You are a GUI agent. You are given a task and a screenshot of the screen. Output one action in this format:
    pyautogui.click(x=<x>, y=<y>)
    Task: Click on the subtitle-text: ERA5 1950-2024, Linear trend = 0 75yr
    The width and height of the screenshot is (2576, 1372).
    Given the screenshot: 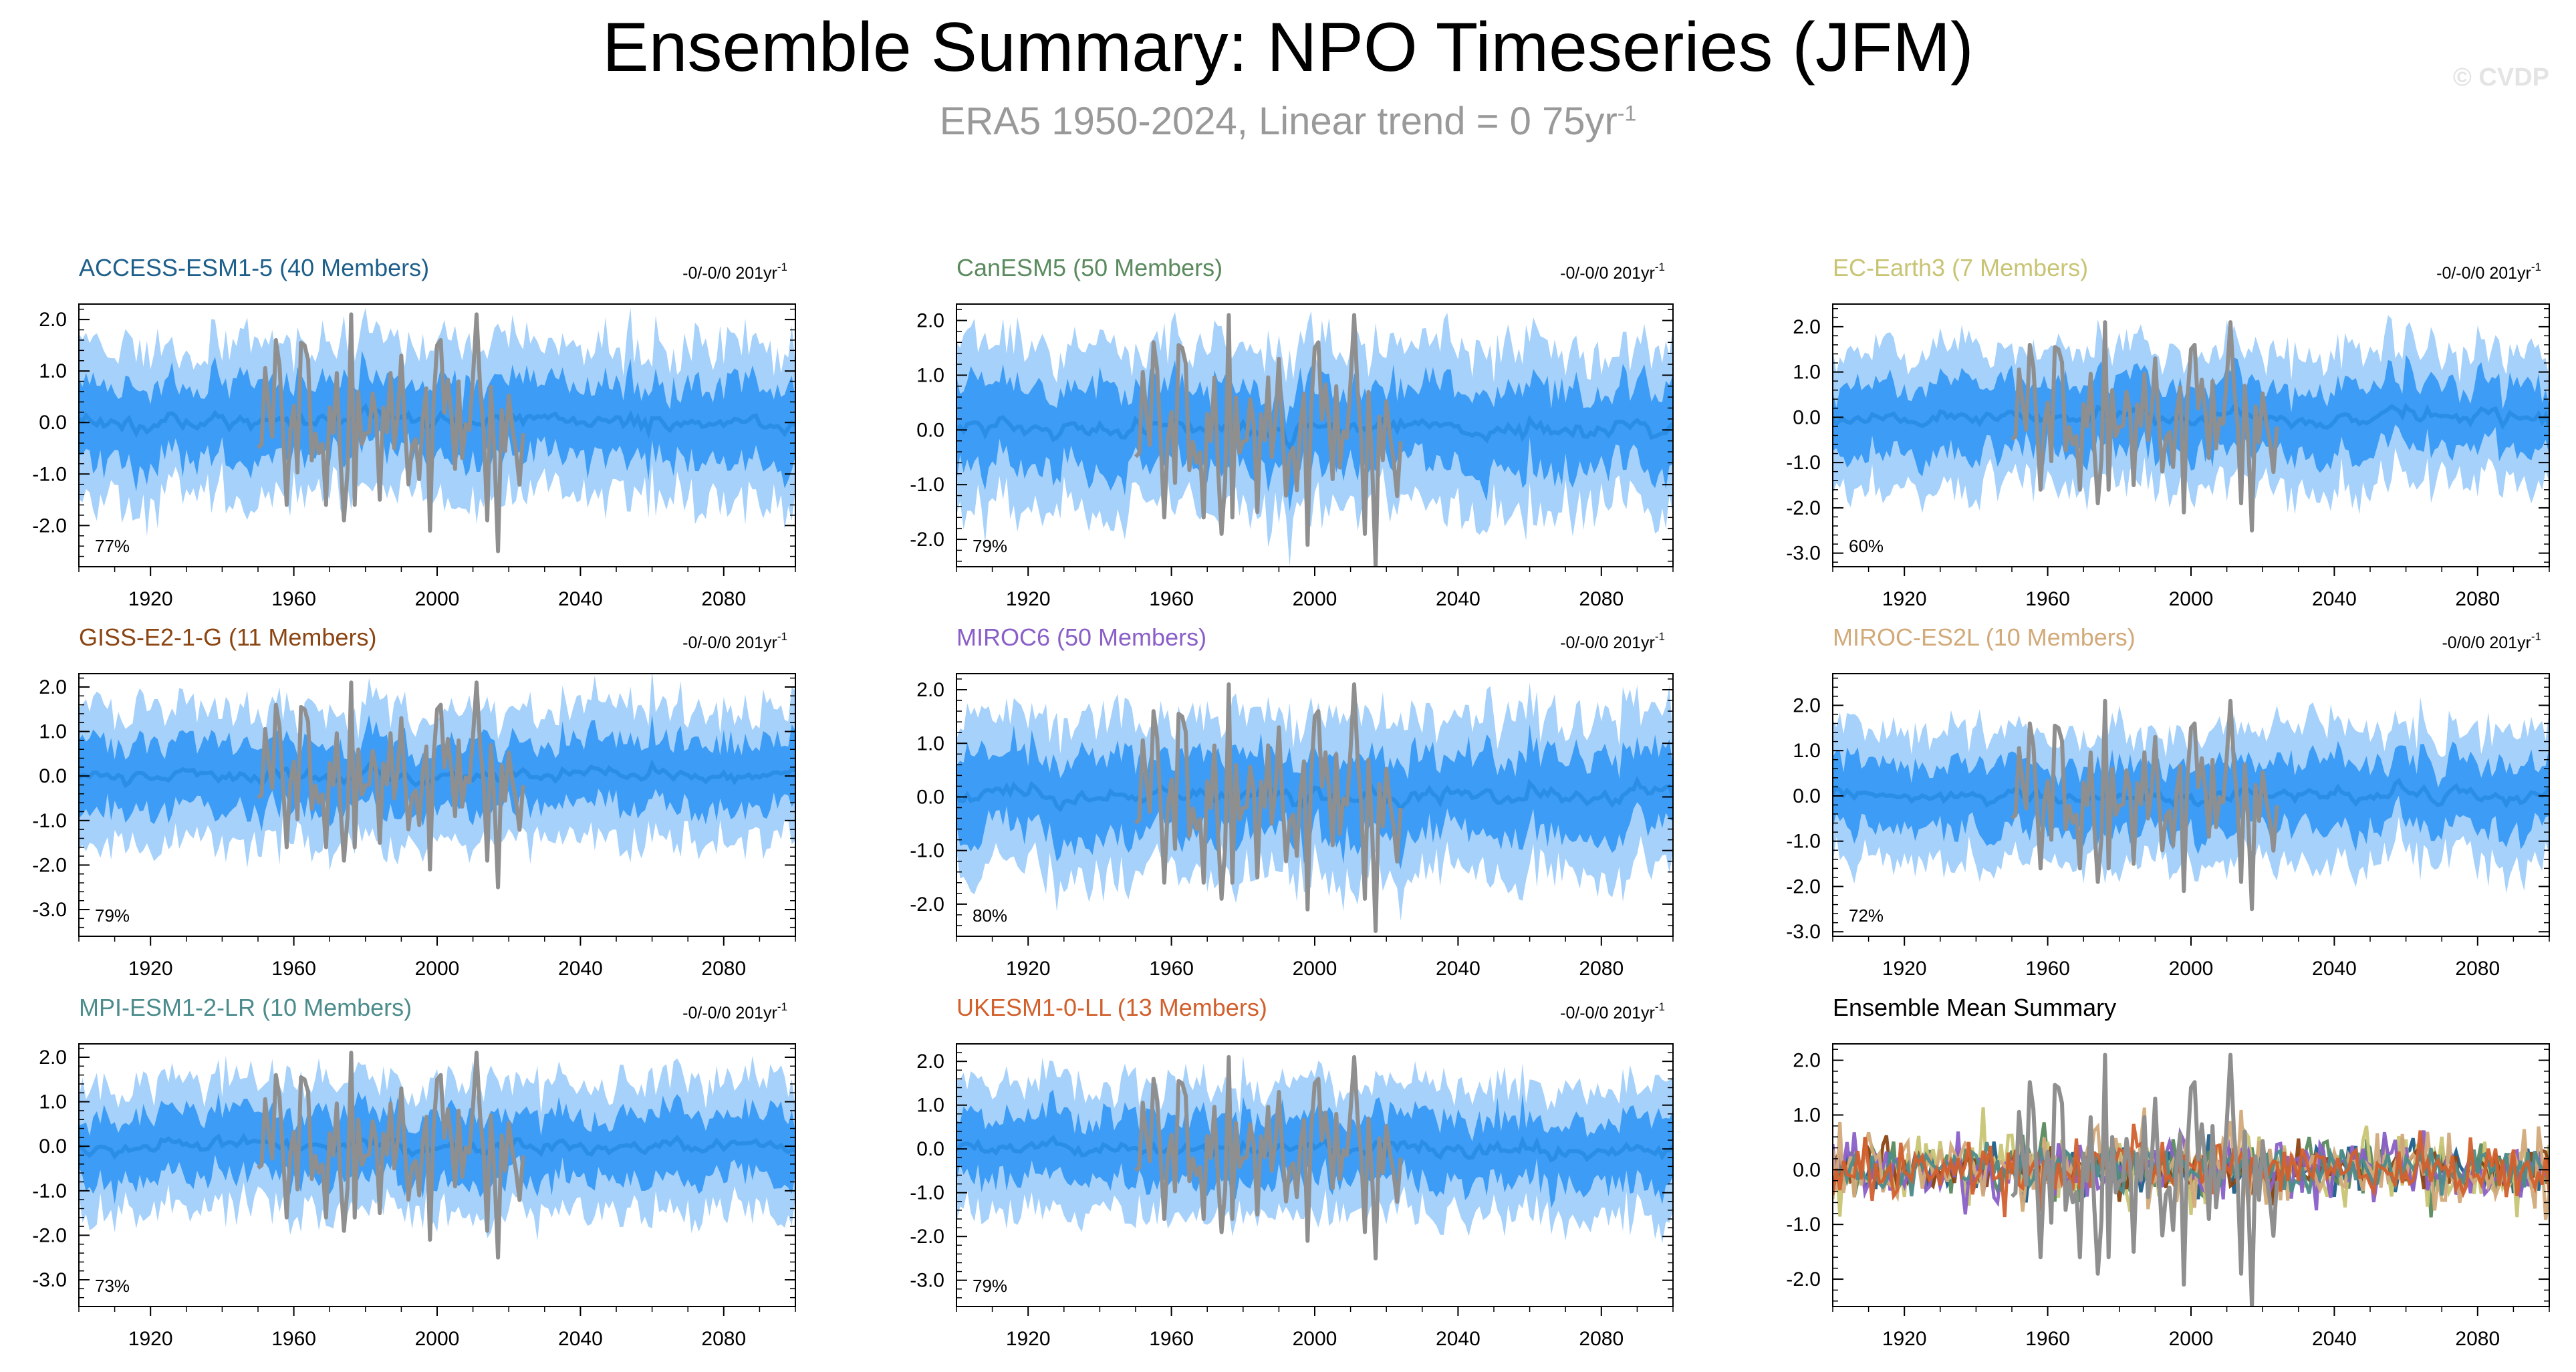 What is the action you would take?
    pyautogui.click(x=1278, y=122)
    